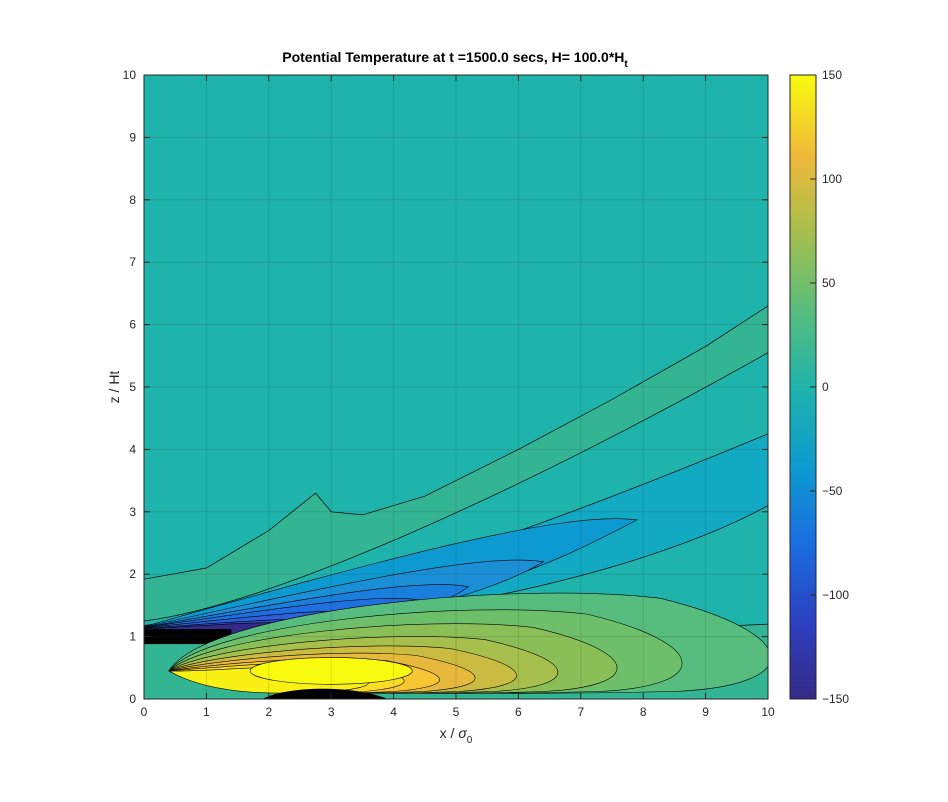 This screenshot has height=802, width=948. I want to click on x-tick-label: 9, so click(705, 712).